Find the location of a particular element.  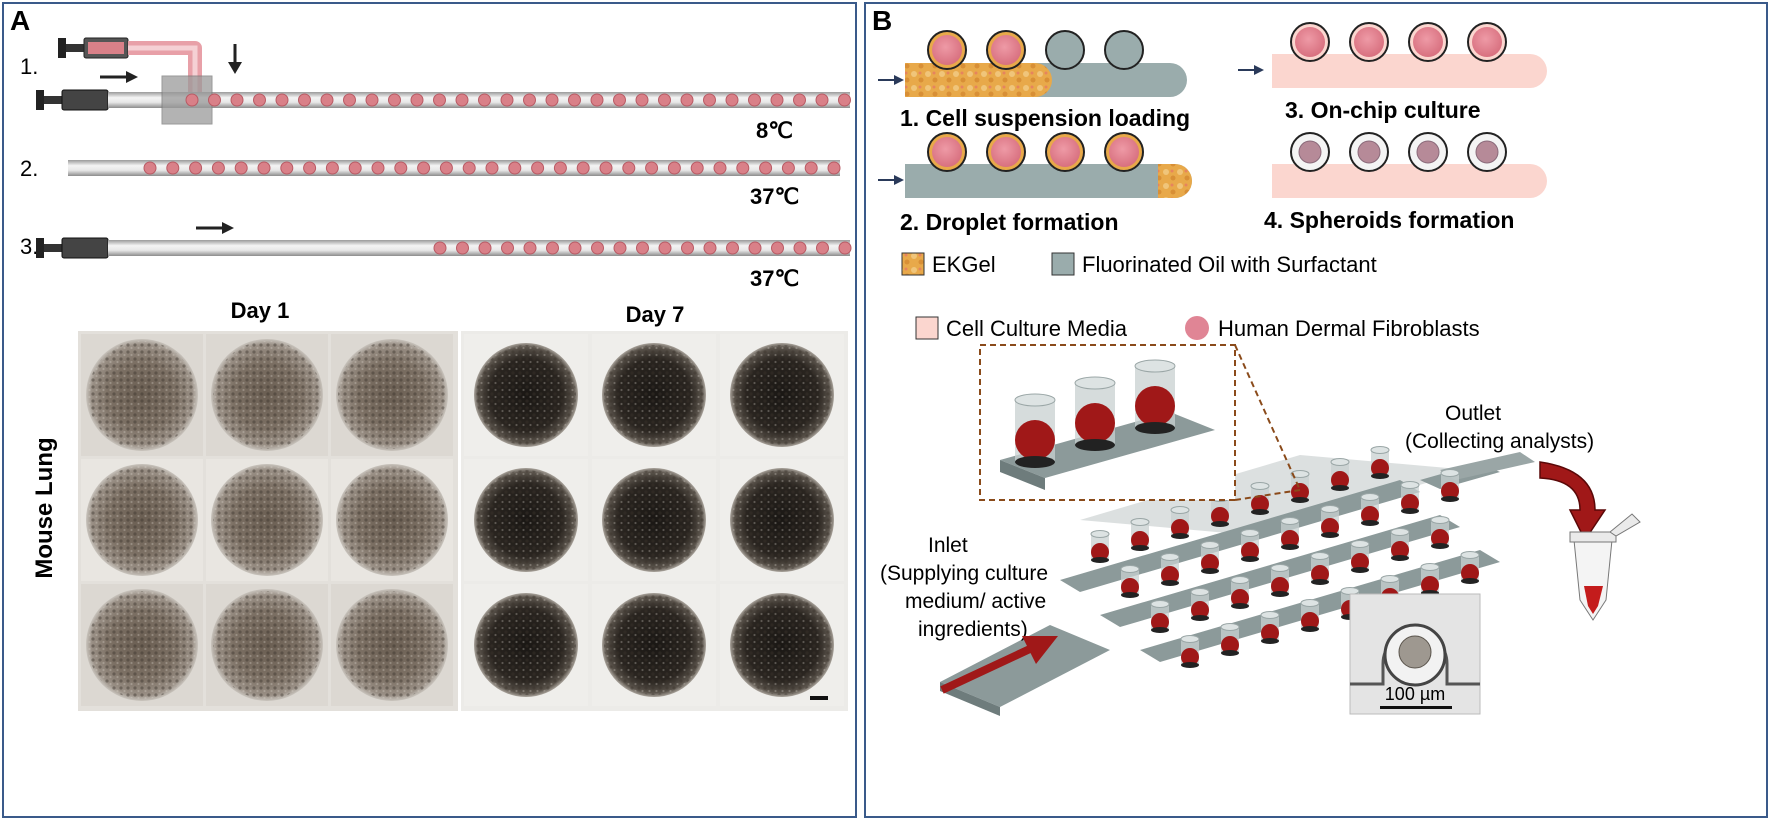

step-1-caption: 1. Cell suspension loading is located at coordinates (1045, 118).